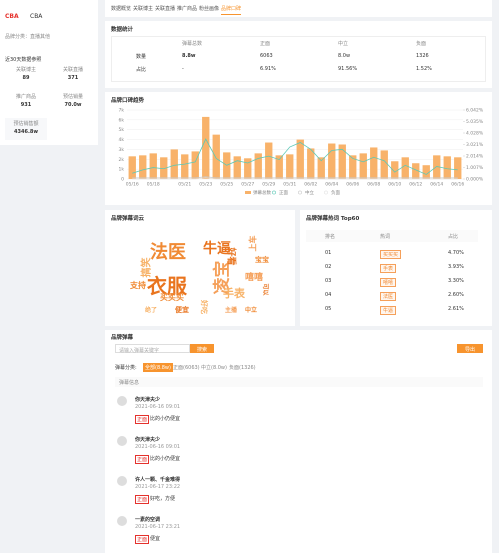  Describe the element at coordinates (165, 9) in the screenshot. I see `tab: 关联直播` at that location.